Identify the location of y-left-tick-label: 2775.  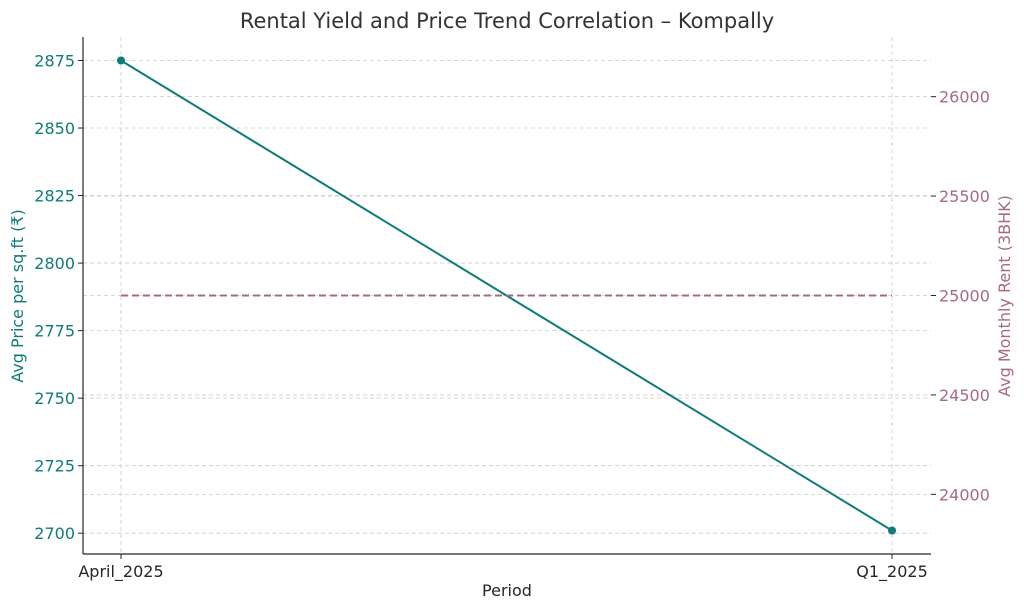
(54, 331).